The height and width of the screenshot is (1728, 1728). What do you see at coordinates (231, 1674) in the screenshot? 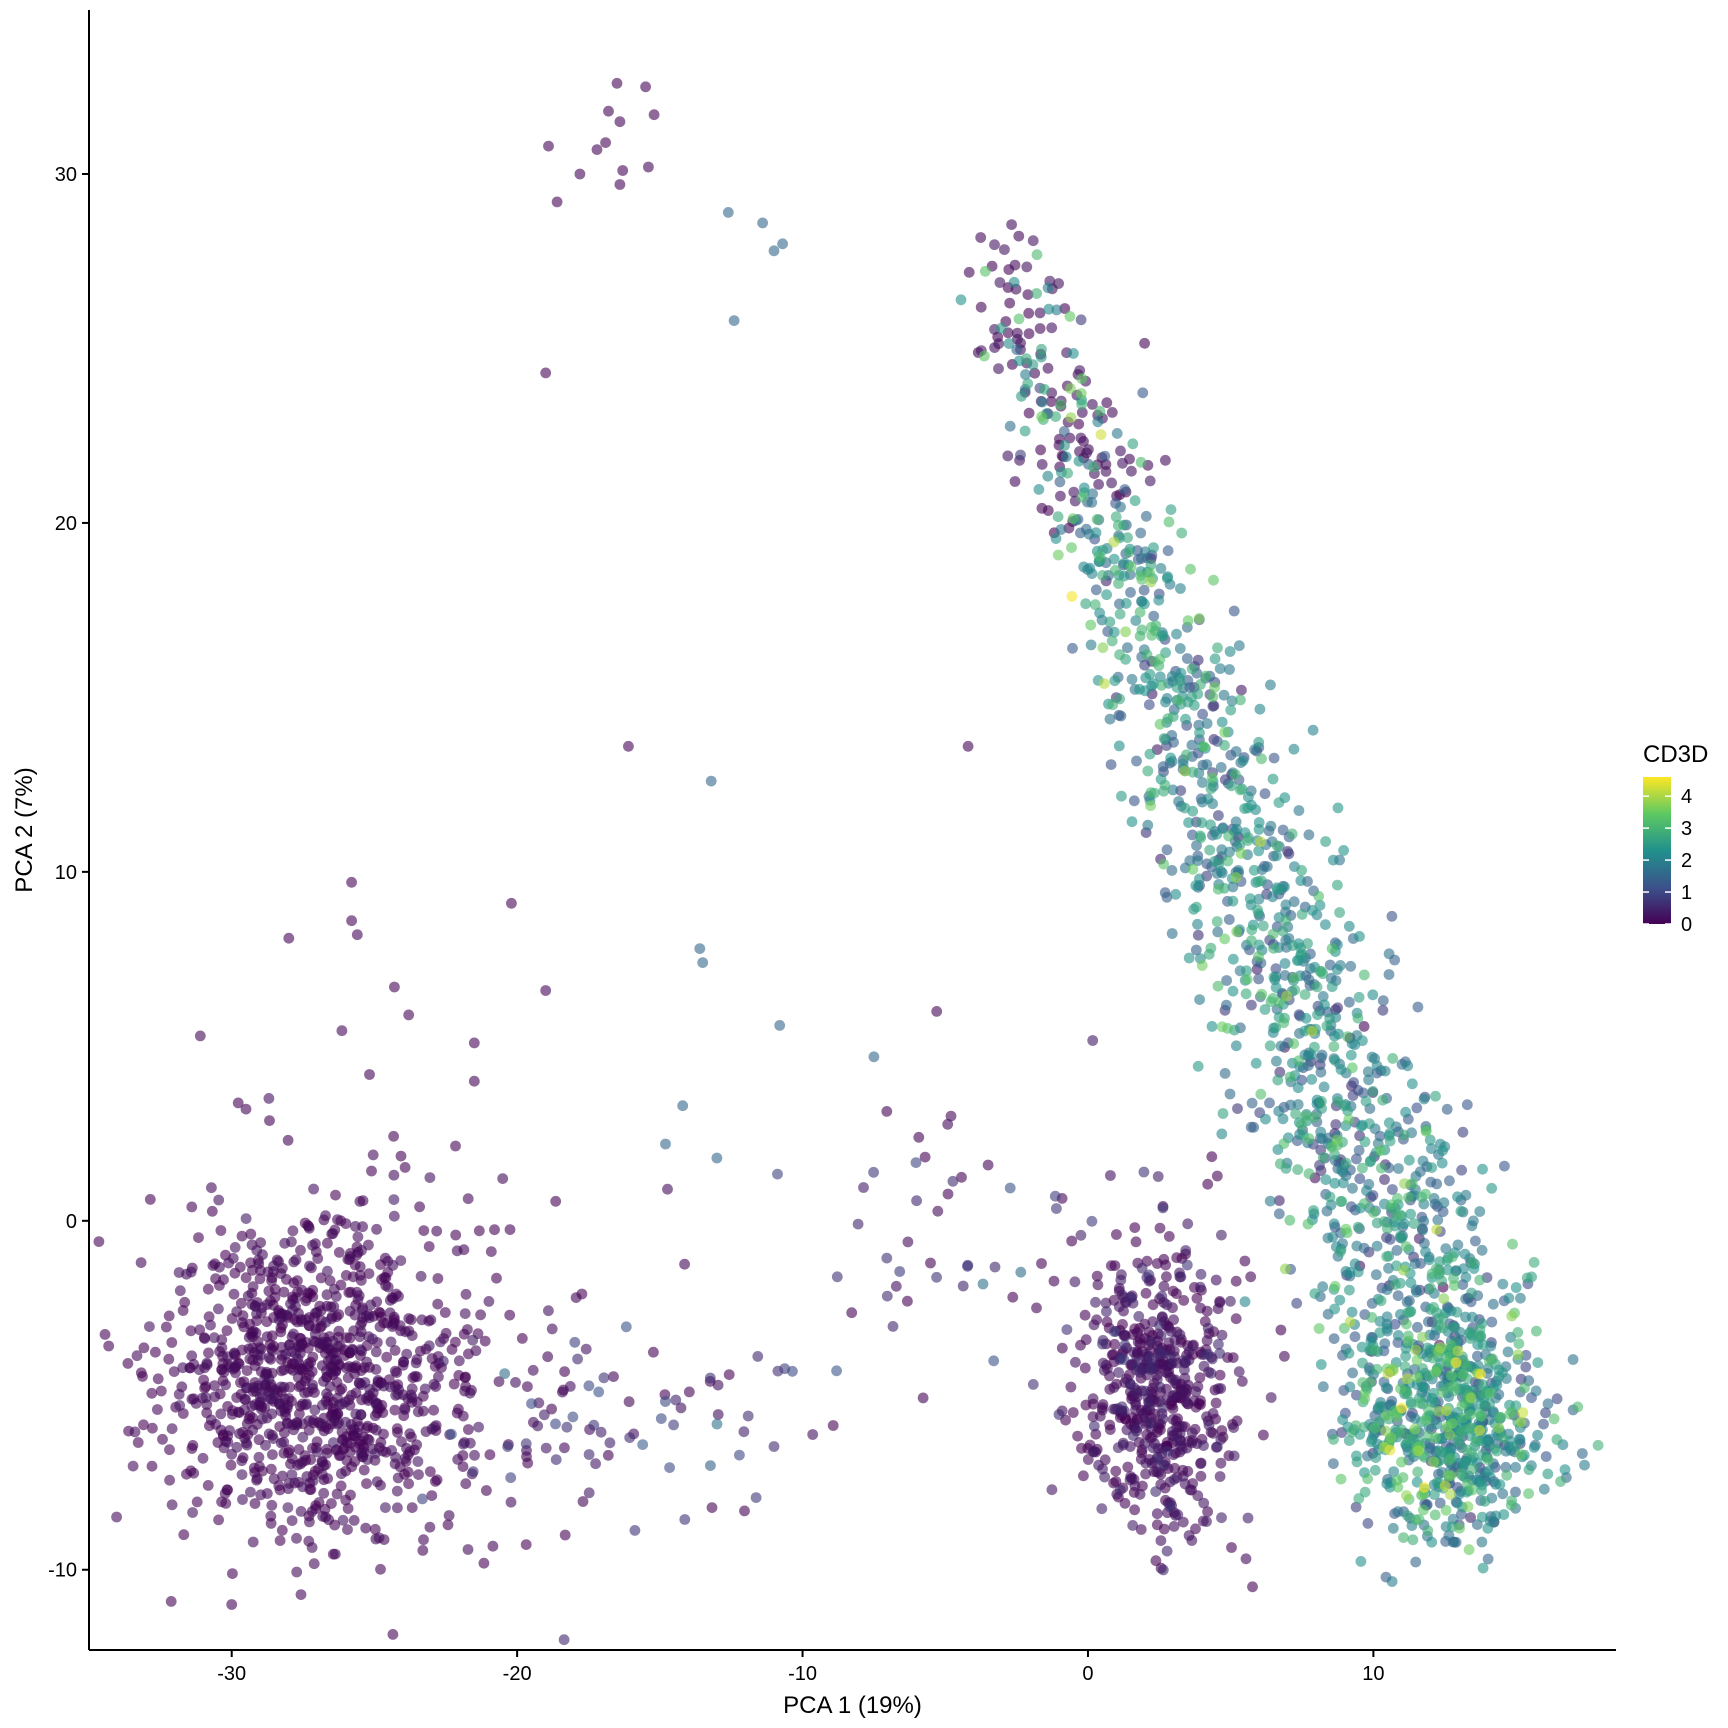
I see `x-tick-label: -30` at bounding box center [231, 1674].